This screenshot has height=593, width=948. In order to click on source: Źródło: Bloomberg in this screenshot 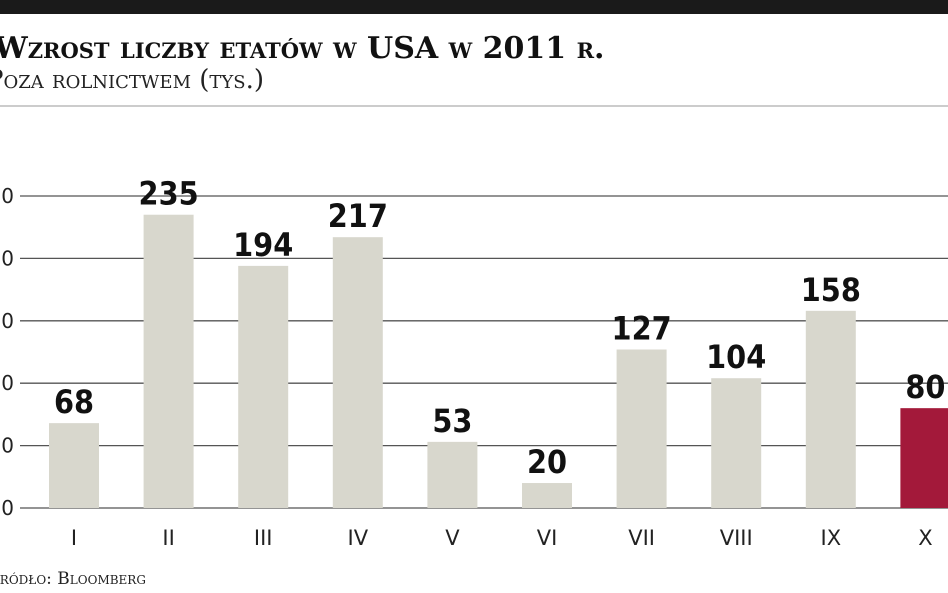, I will do `click(73, 578)`.